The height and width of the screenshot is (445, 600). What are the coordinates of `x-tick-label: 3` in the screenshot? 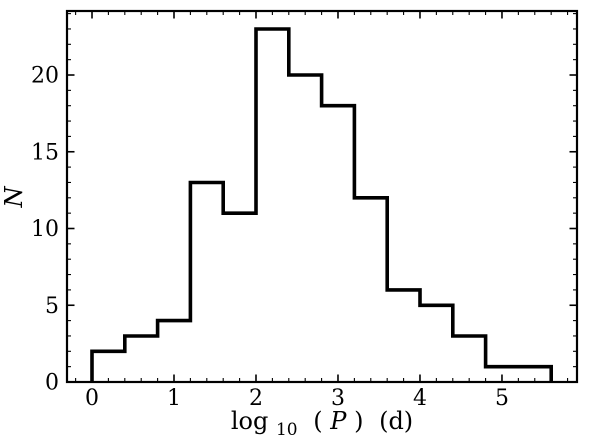 It's located at (338, 398).